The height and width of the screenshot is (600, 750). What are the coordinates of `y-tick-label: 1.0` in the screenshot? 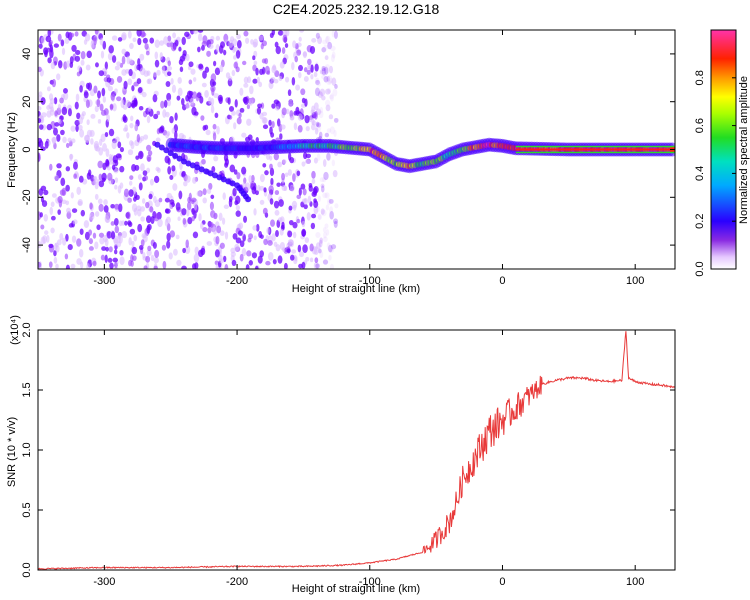 It's located at (27, 449).